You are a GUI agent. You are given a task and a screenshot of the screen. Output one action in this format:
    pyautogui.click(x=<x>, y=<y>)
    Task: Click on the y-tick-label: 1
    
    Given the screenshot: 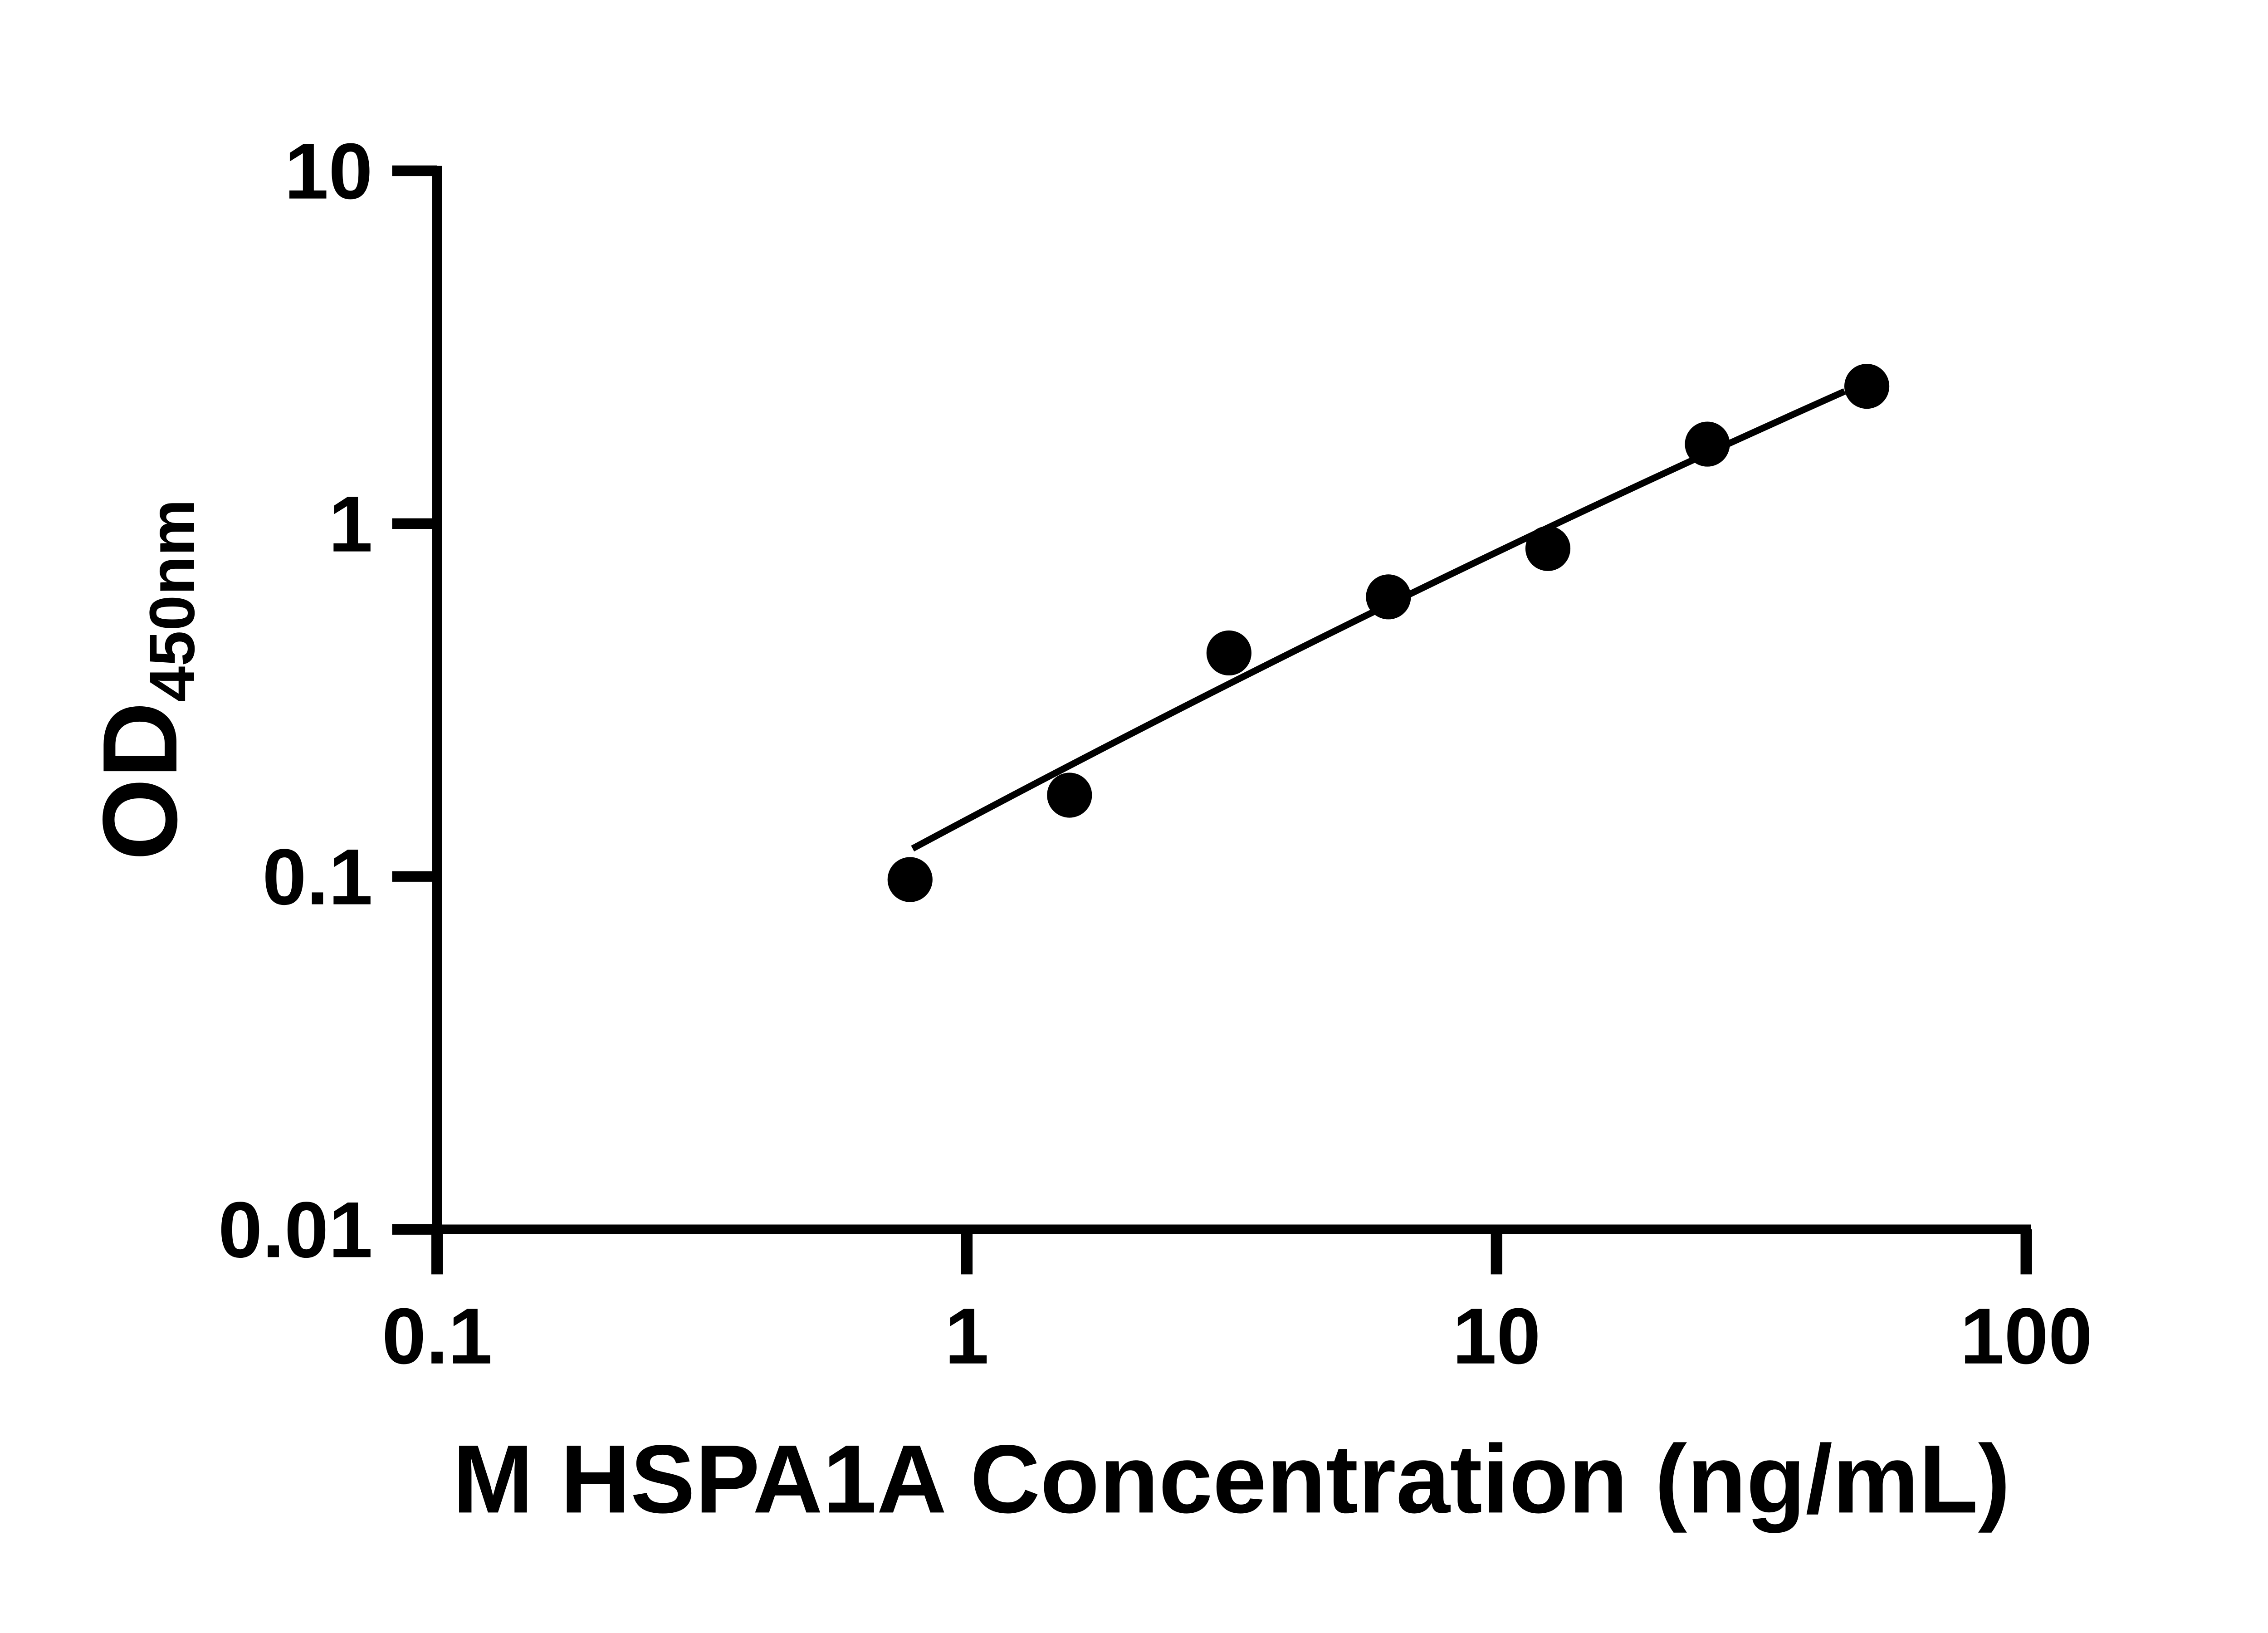 What is the action you would take?
    pyautogui.click(x=350, y=524)
    